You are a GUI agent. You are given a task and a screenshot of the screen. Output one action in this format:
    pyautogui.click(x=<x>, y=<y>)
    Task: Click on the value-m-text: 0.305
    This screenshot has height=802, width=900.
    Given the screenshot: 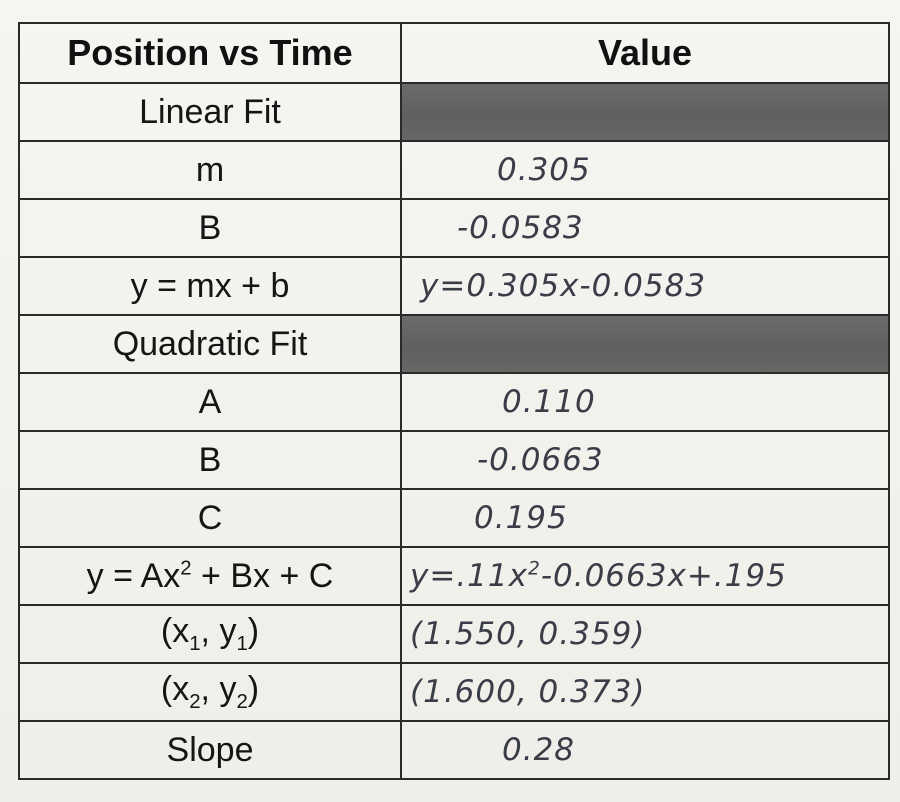 What is the action you would take?
    pyautogui.click(x=544, y=170)
    